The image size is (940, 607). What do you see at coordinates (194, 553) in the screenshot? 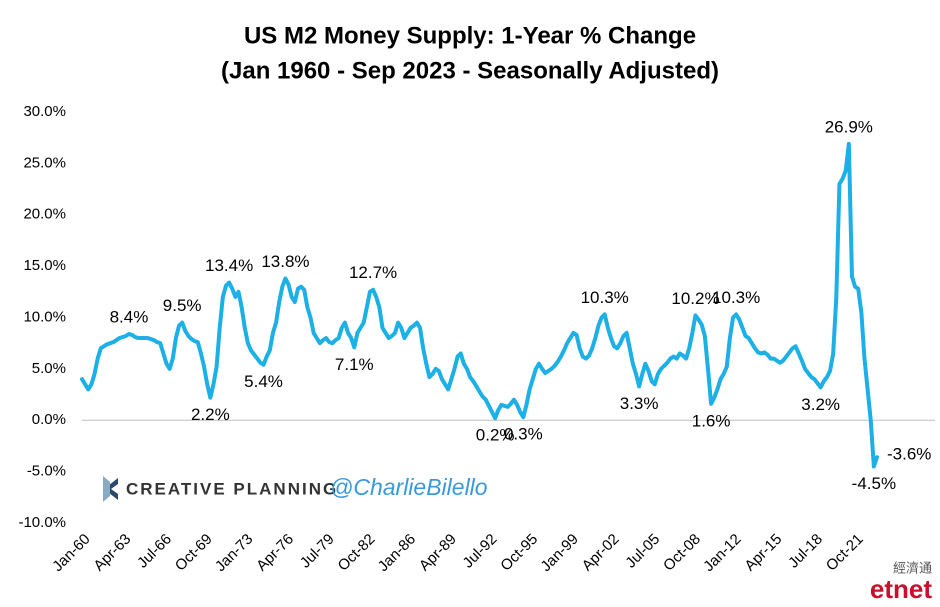
I see `x-tick-label: Oct-69` at bounding box center [194, 553].